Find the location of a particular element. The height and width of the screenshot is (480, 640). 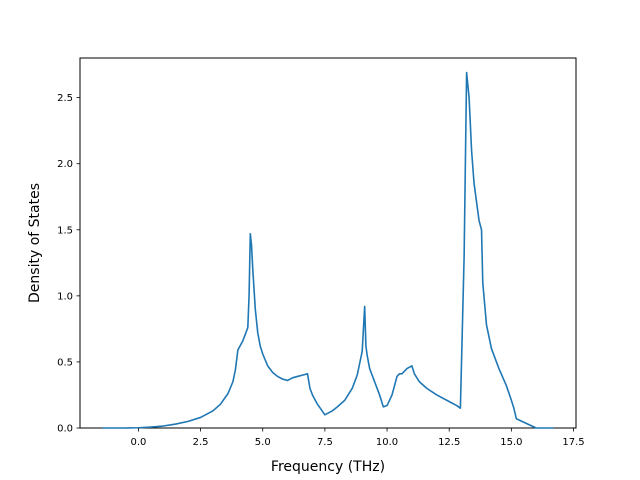

x-axis-title: Frequency (THz) is located at coordinates (328, 467).